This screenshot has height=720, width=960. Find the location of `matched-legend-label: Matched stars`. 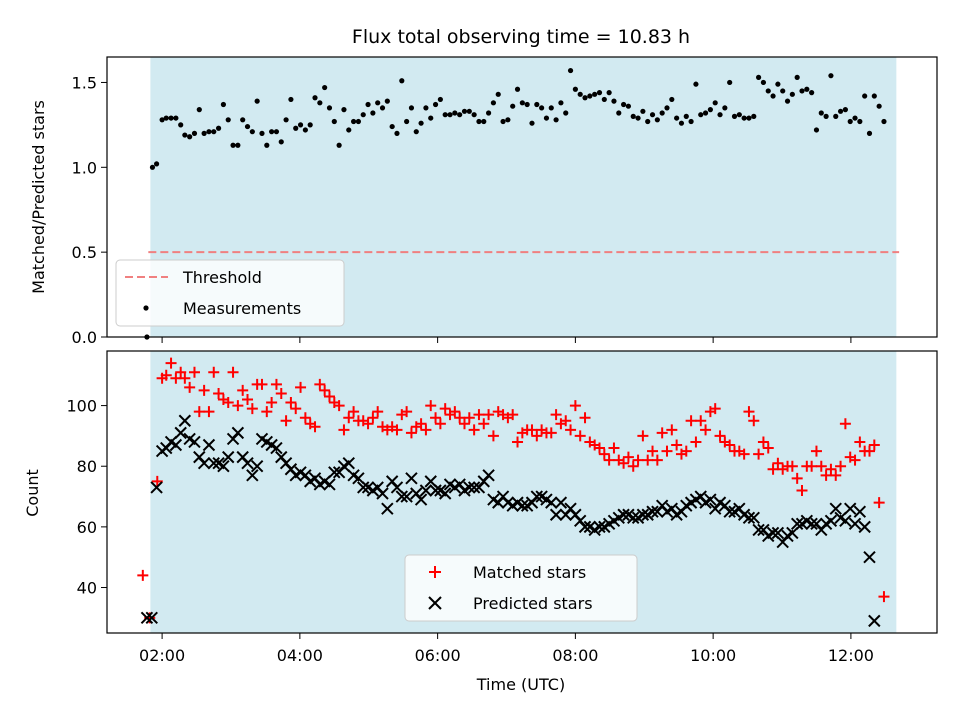

matched-legend-label: Matched stars is located at coordinates (529, 572).